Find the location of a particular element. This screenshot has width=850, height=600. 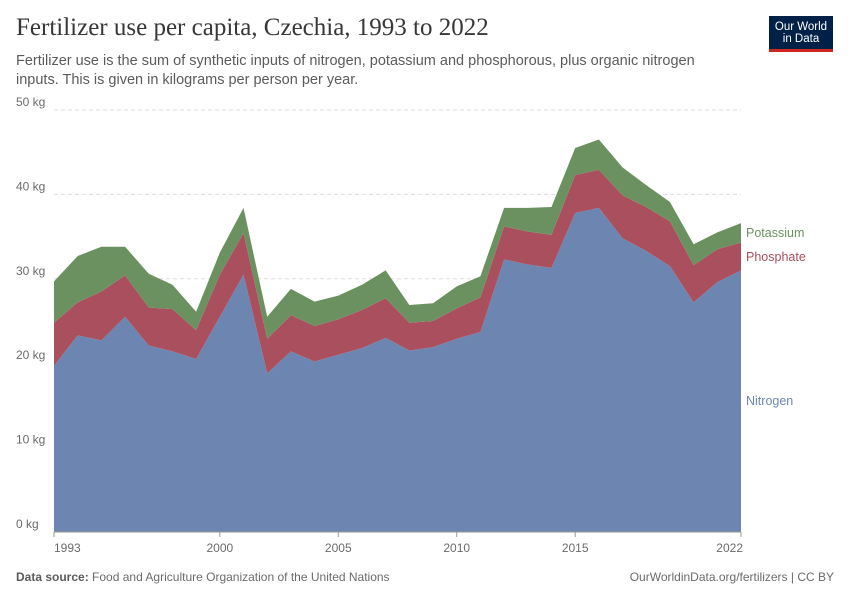

x-tick-label: 1993 is located at coordinates (67, 548).